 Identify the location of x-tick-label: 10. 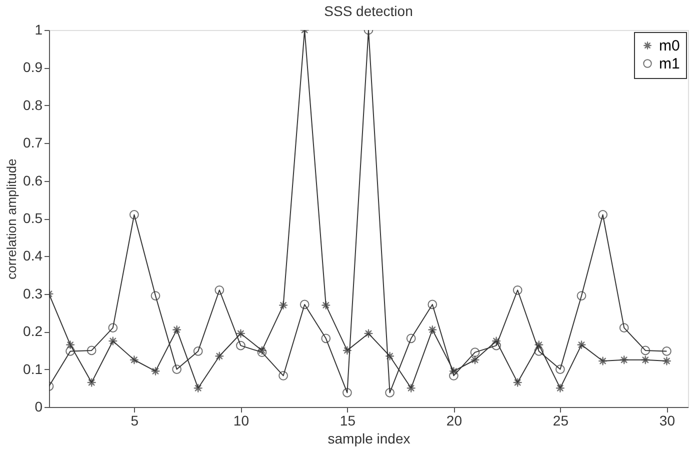
(241, 420).